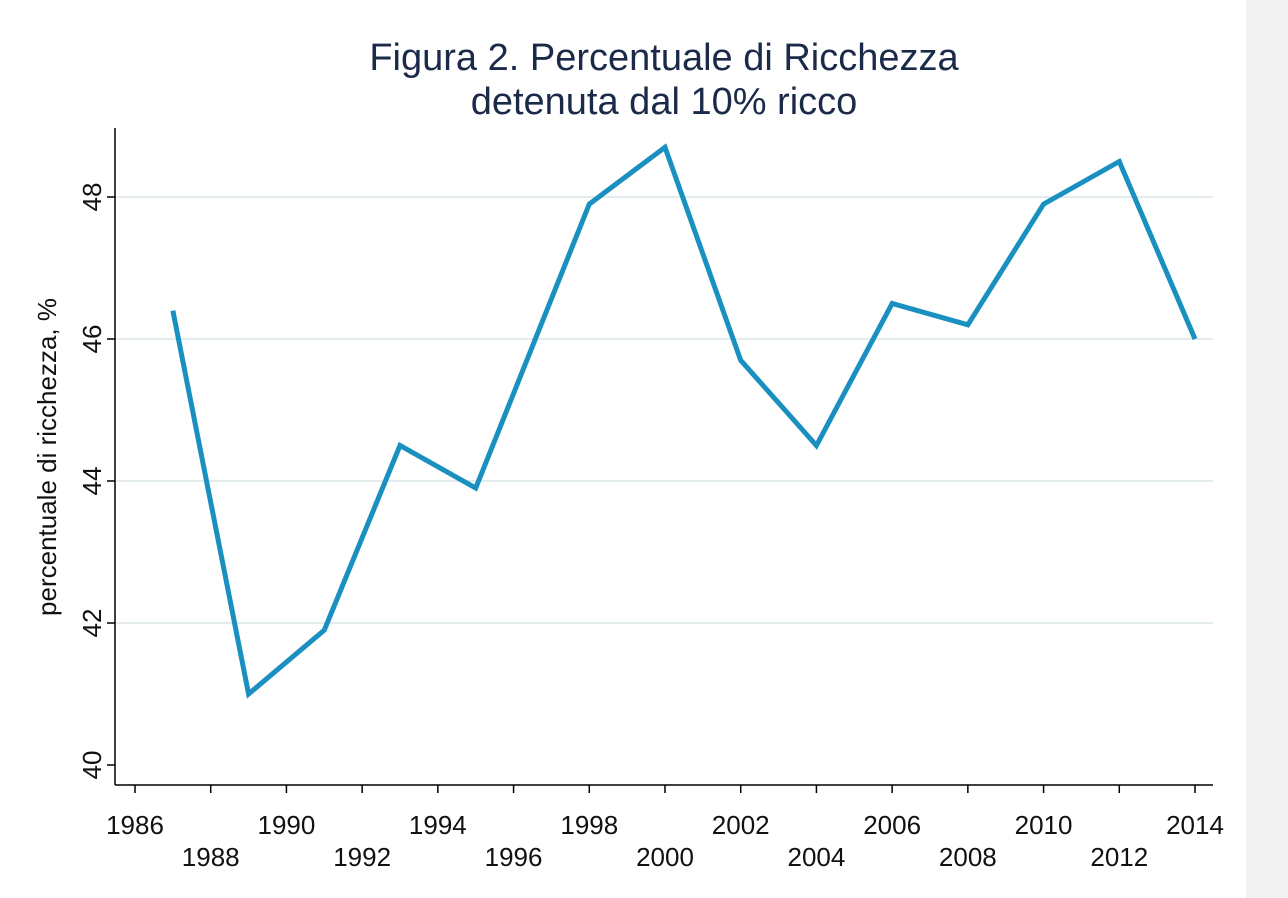 The height and width of the screenshot is (898, 1288). What do you see at coordinates (664, 58) in the screenshot?
I see `chart-title-line-1: Figura 2. Percentuale di Ricchezza` at bounding box center [664, 58].